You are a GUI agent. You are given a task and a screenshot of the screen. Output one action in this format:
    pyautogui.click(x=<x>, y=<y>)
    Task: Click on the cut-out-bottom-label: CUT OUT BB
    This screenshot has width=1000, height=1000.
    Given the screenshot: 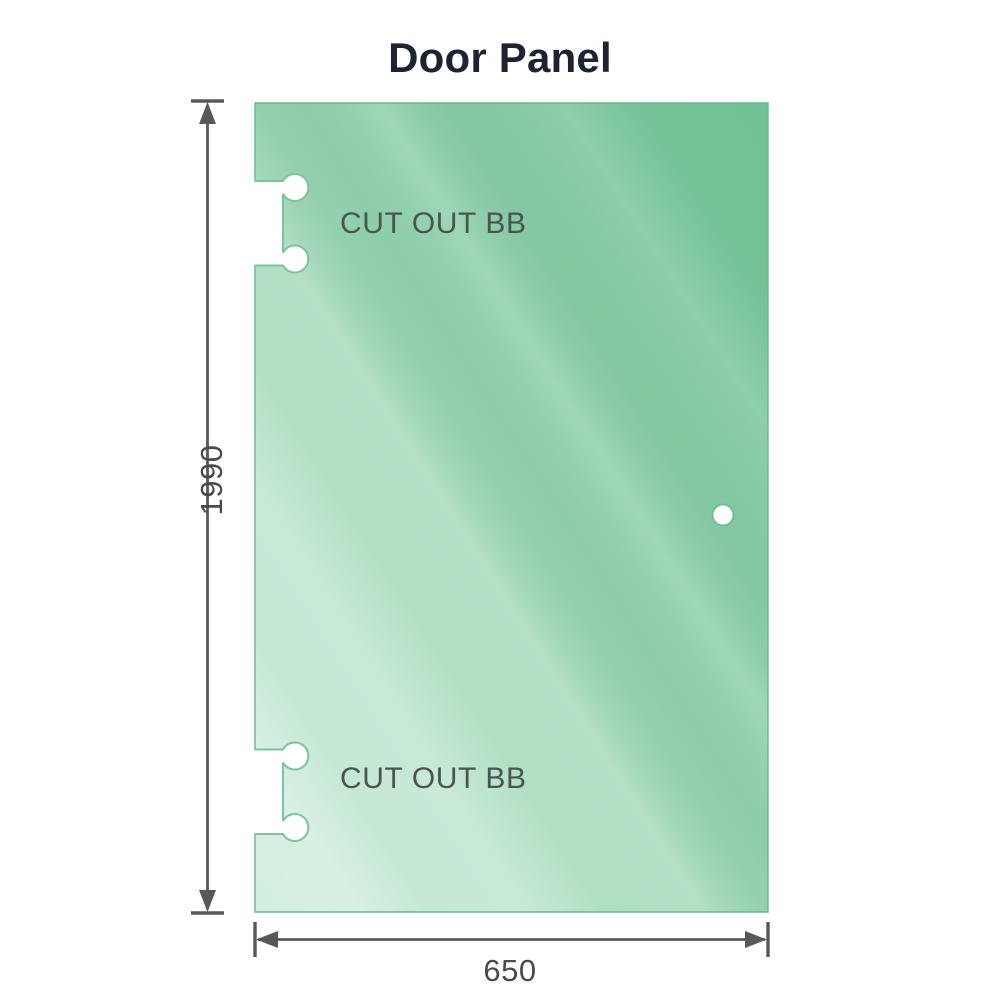 What is the action you would take?
    pyautogui.click(x=433, y=778)
    